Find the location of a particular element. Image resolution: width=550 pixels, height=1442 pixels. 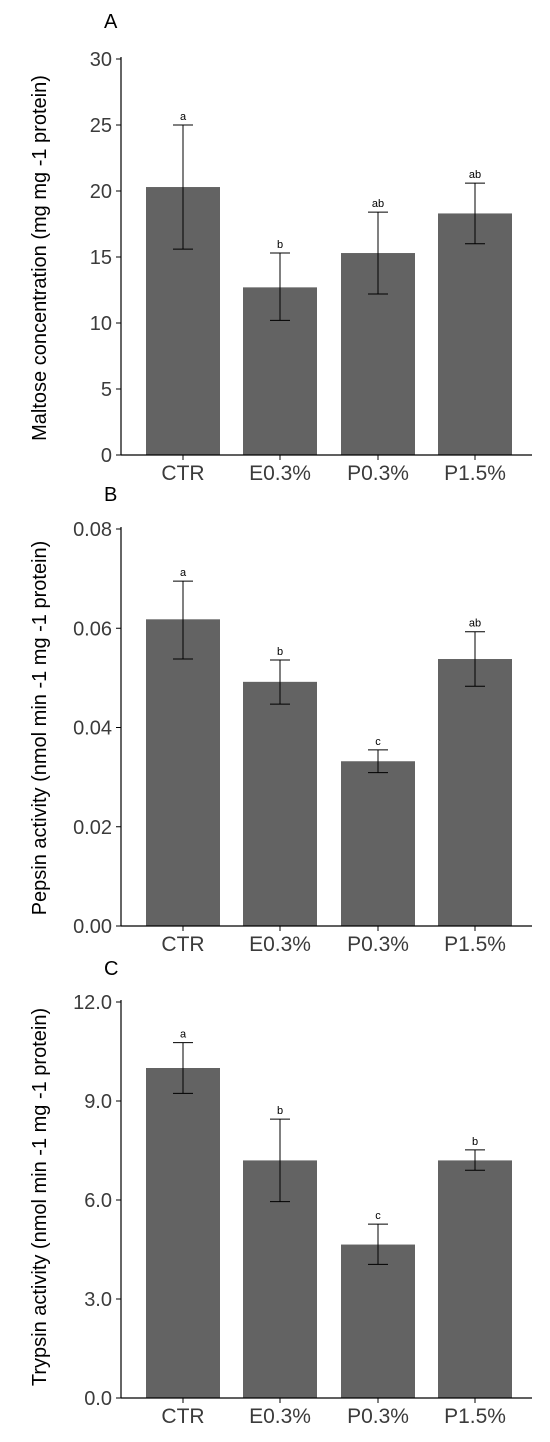

y-tick-label: 3.0 is located at coordinates (98, 1300).